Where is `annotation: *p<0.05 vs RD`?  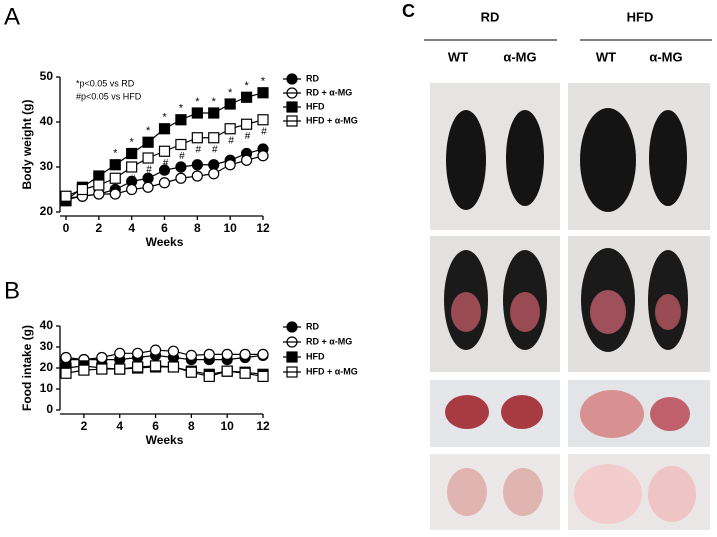
annotation: *p<0.05 vs RD is located at coordinates (105, 83).